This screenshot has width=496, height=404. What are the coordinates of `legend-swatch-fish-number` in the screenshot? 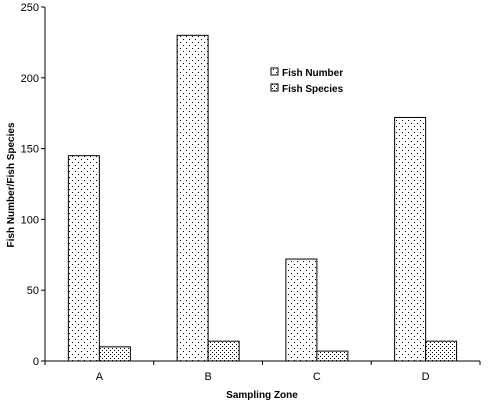 It's located at (274, 71).